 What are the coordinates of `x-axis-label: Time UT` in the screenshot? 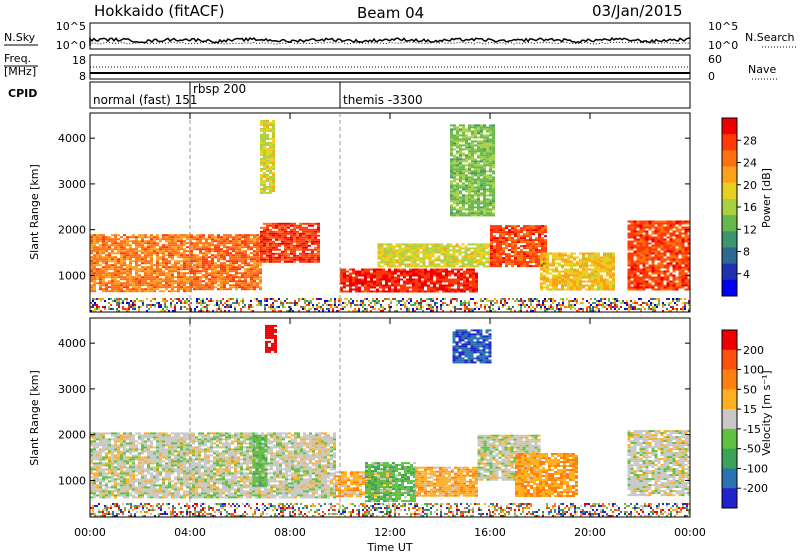 It's located at (389, 547).